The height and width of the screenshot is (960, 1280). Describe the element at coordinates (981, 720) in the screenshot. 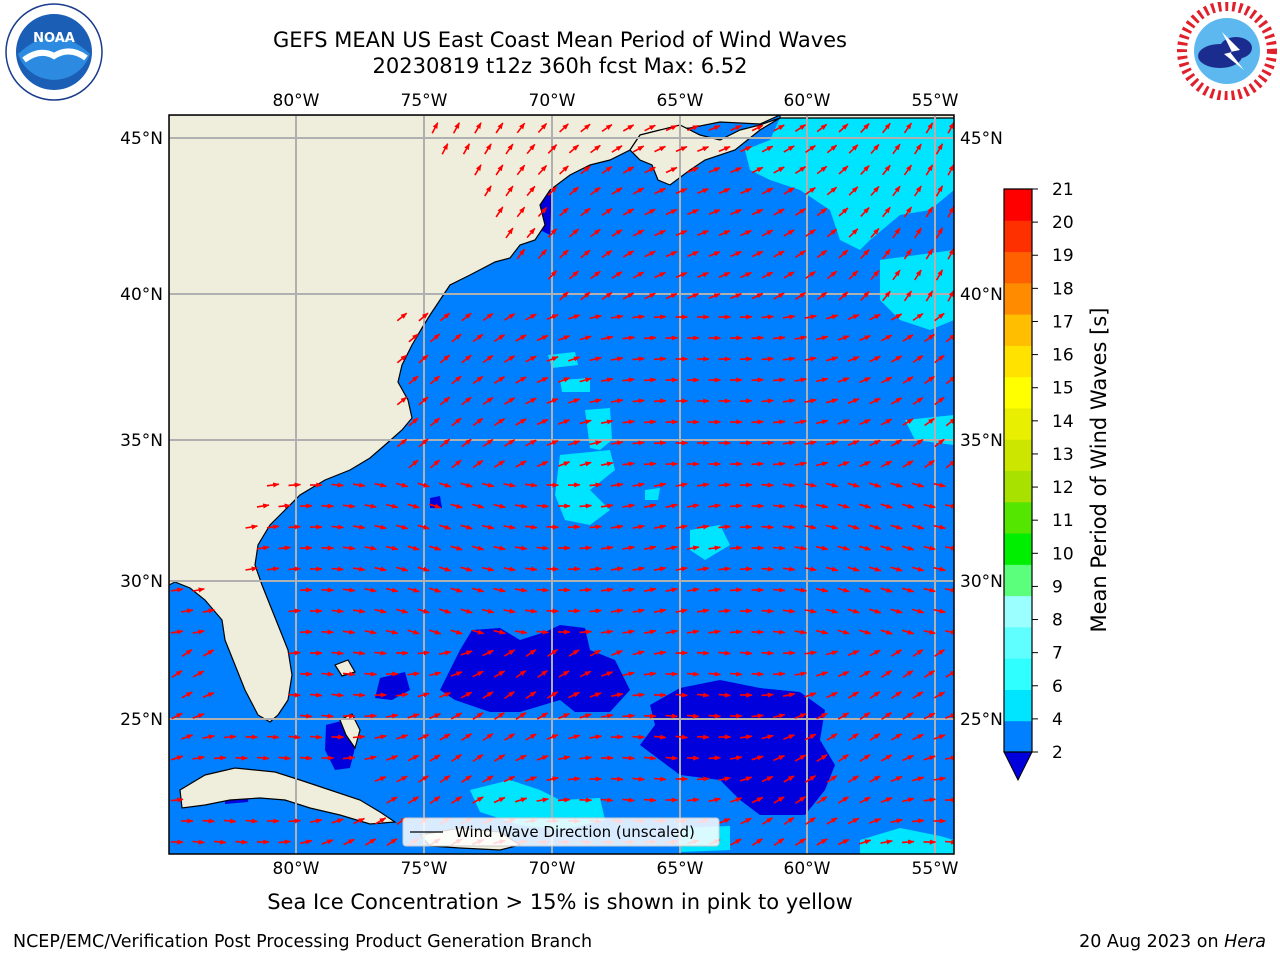

I see `lat-right-label: 25°N` at that location.